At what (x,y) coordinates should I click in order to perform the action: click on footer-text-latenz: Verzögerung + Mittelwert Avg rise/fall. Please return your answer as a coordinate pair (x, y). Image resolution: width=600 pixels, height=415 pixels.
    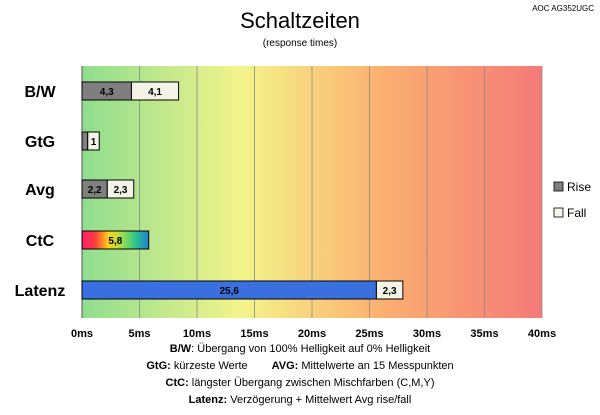
    Looking at the image, I should click on (319, 400).